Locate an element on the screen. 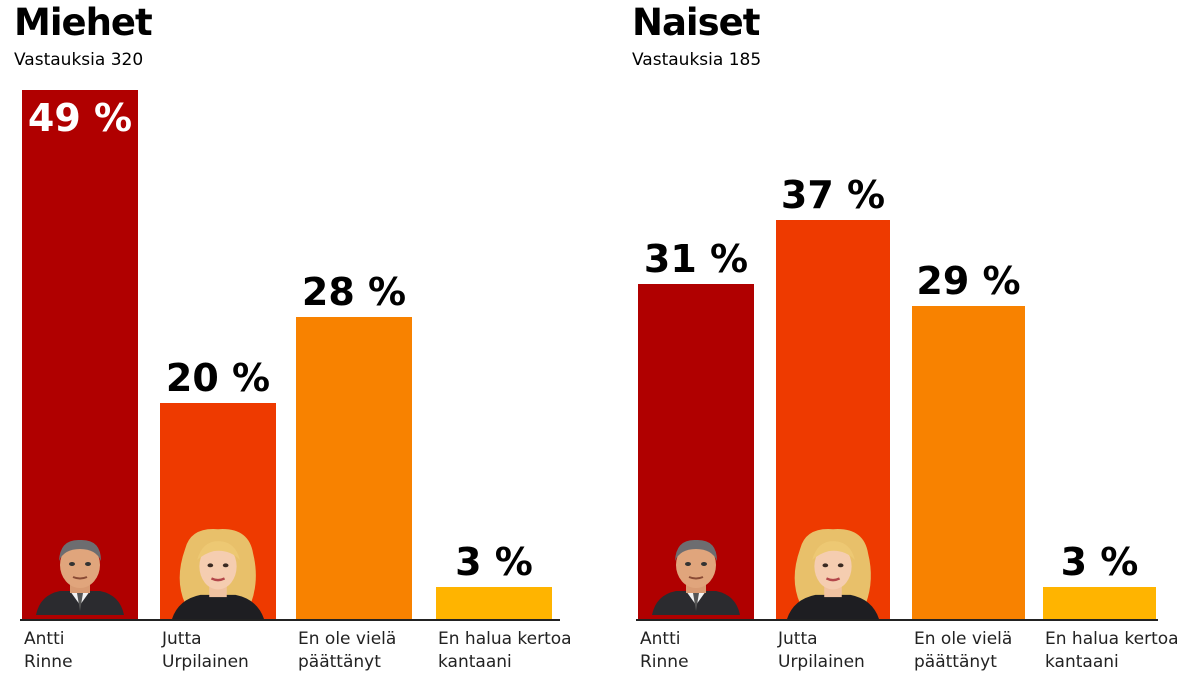  chart-title: Miehet is located at coordinates (83, 22).